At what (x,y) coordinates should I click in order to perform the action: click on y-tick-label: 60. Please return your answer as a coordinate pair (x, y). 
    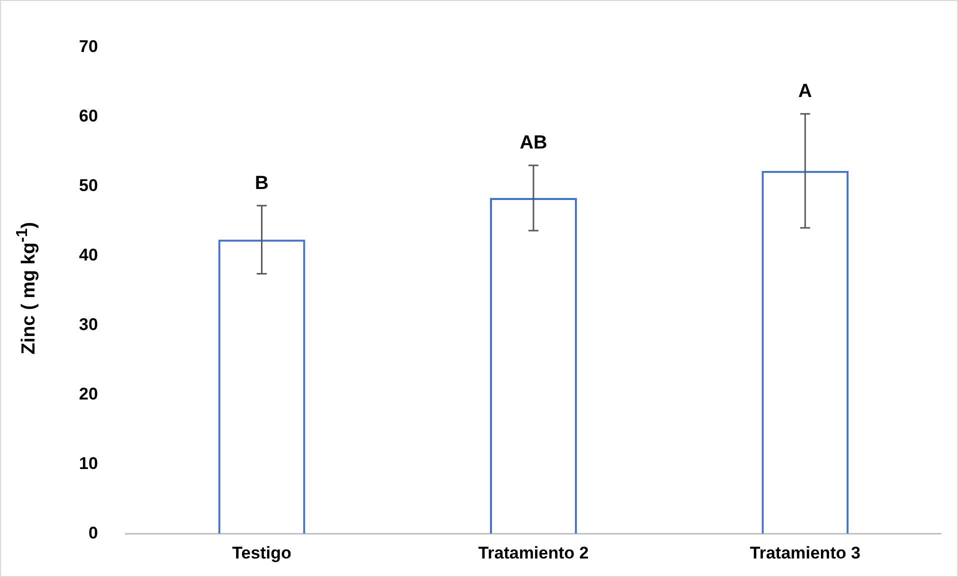
    Looking at the image, I should click on (88, 116).